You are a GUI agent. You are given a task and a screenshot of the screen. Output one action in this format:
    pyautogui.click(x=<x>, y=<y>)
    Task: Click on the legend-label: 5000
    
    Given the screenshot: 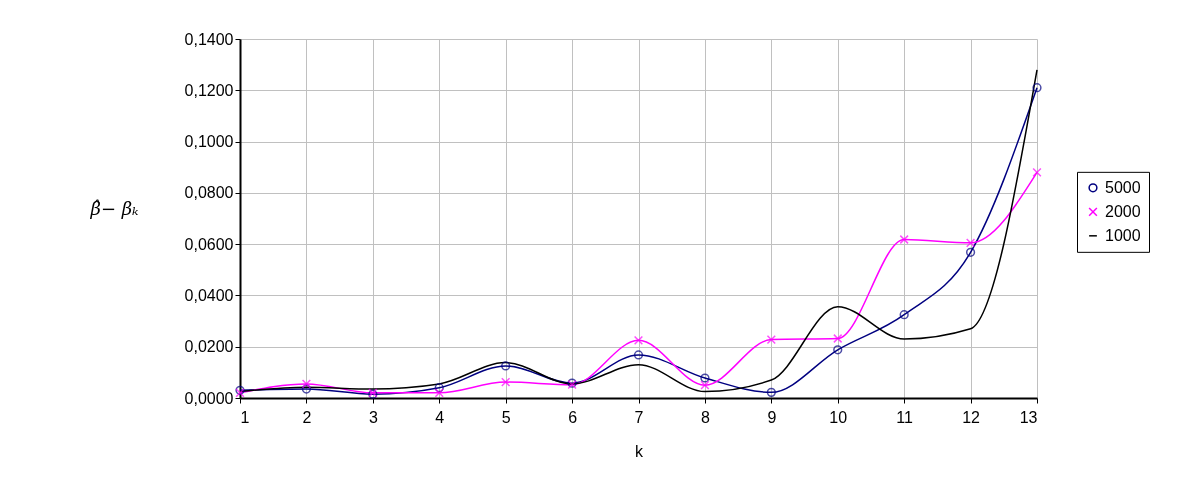 What is the action you would take?
    pyautogui.click(x=1123, y=187)
    